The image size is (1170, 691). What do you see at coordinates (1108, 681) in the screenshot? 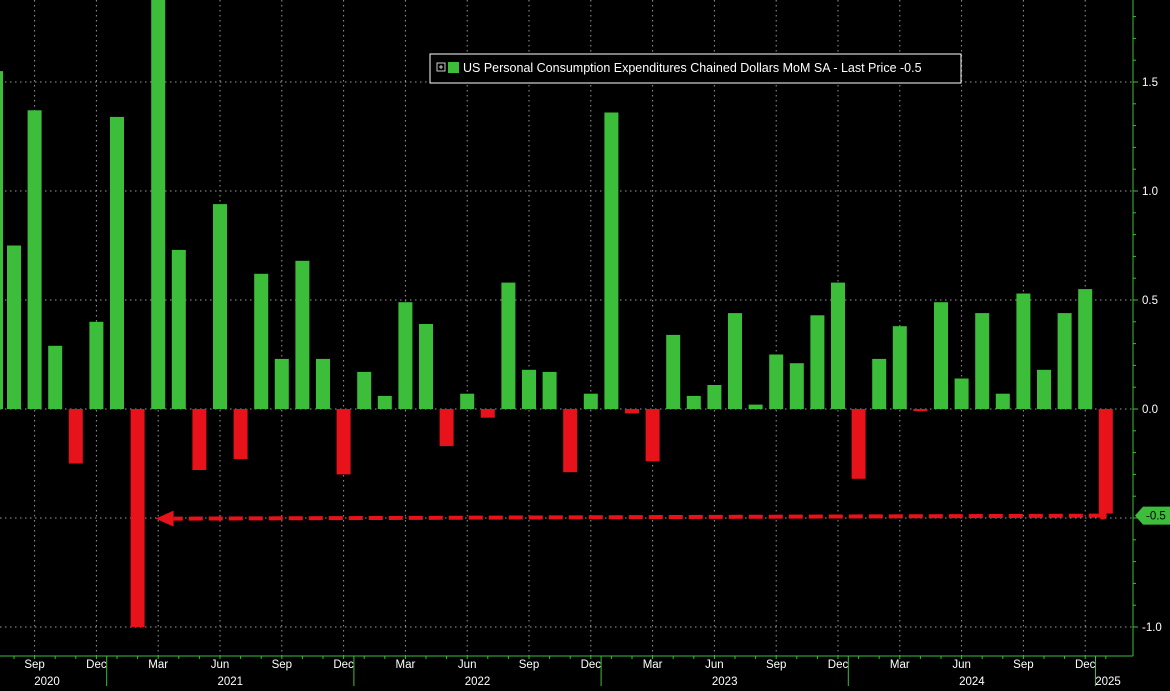
I see `x-year-label: 2025` at bounding box center [1108, 681].